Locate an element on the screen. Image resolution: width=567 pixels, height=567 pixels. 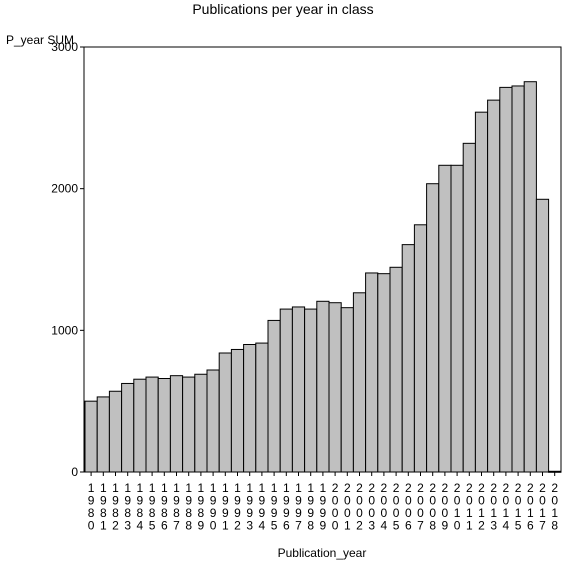
bar-1997 is located at coordinates (298, 389).